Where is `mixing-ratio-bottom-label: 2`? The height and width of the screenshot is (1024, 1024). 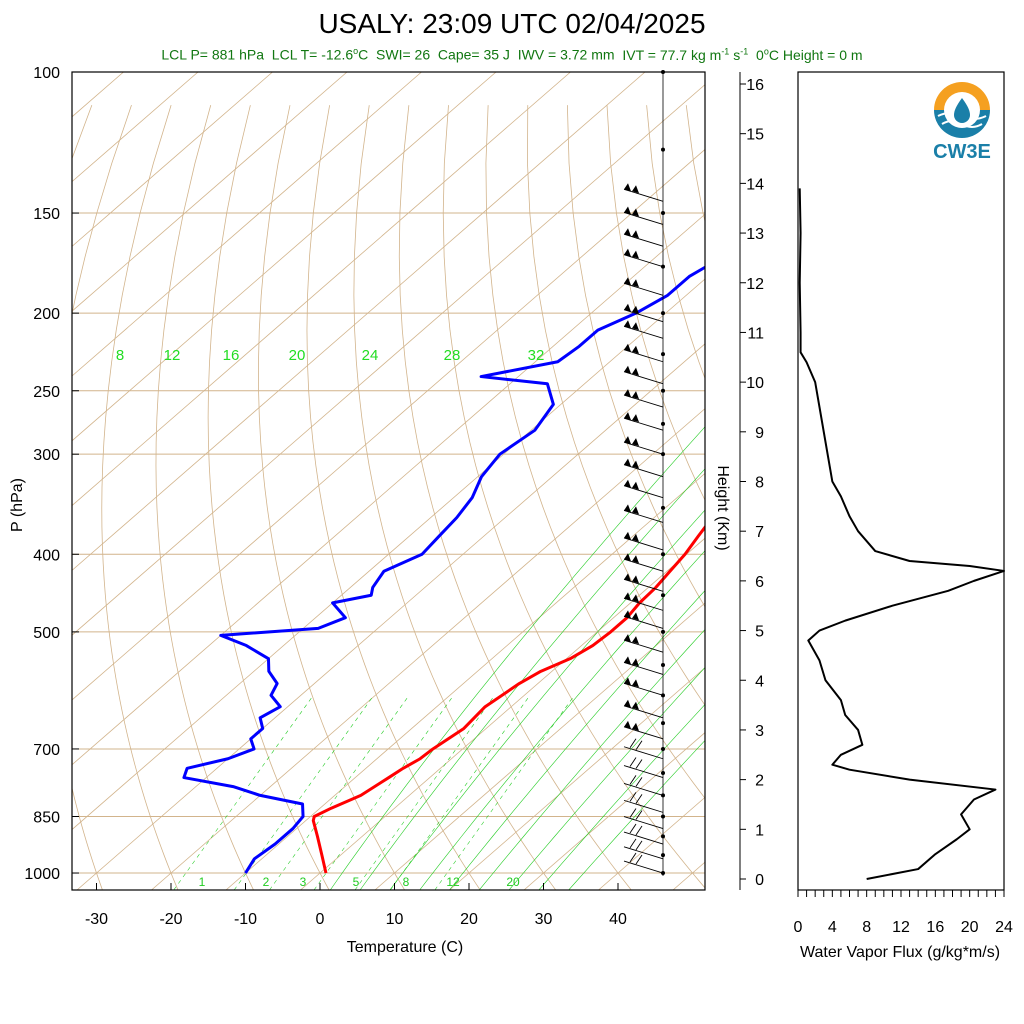 mixing-ratio-bottom-label: 2 is located at coordinates (266, 882).